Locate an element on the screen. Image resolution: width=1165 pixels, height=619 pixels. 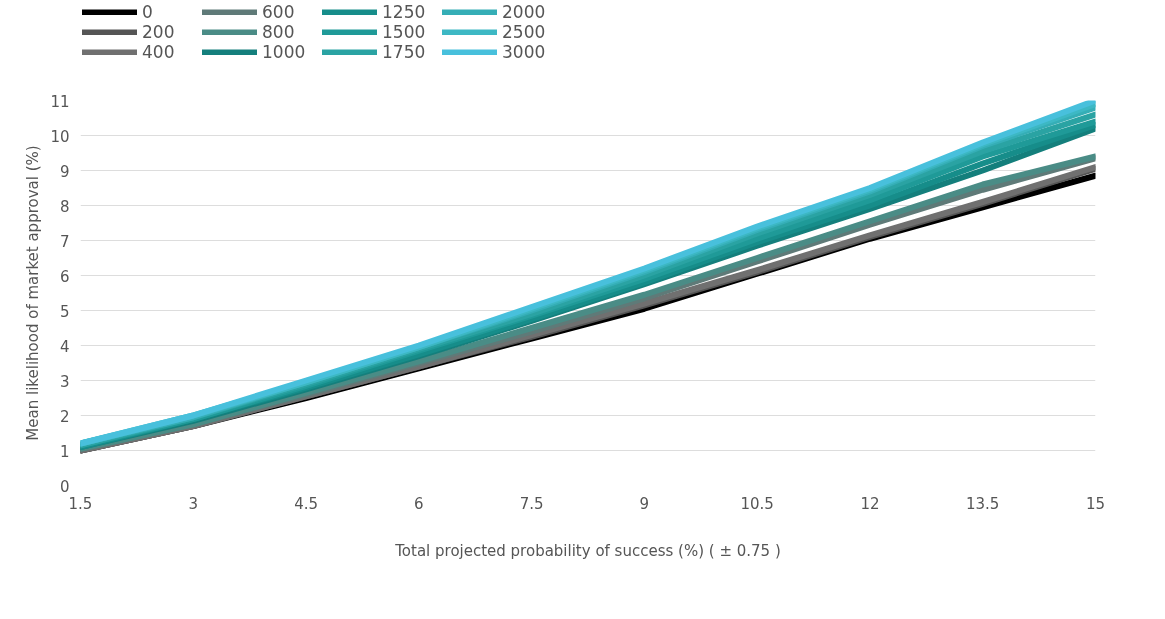
x-tick-label: 10.5 is located at coordinates (757, 503).